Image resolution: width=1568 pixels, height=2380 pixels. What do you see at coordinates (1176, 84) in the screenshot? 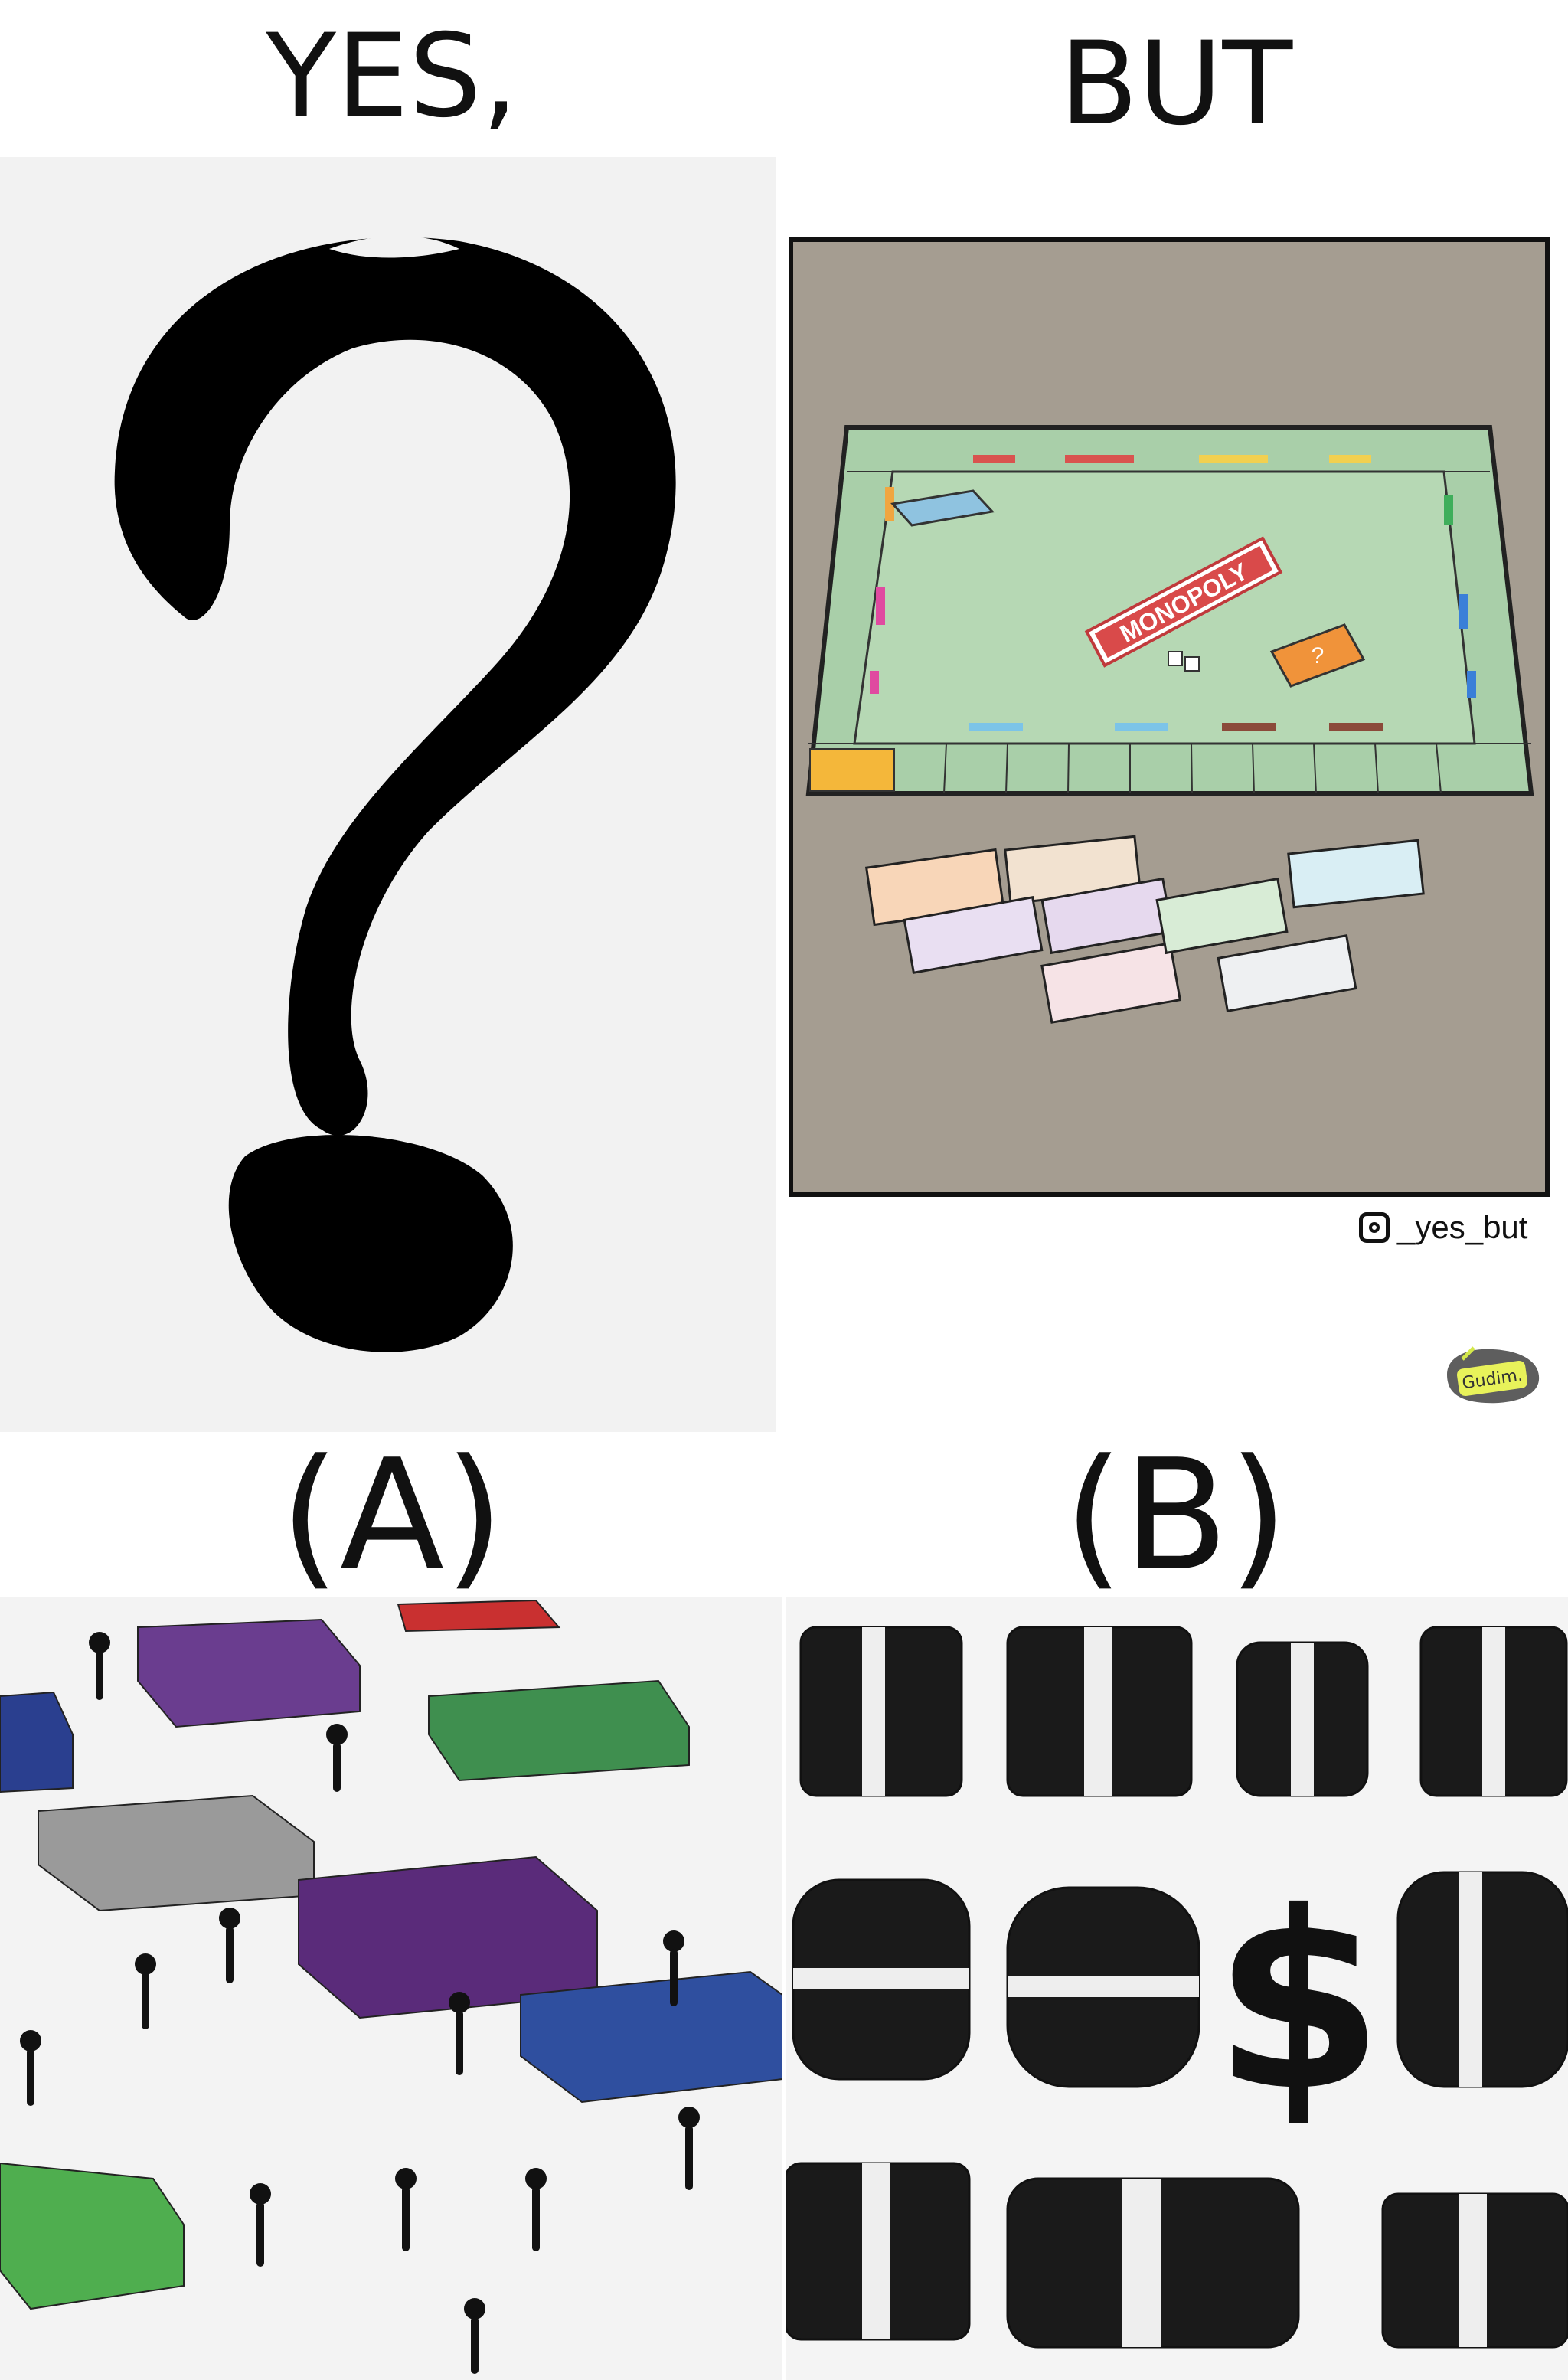
I see `caption-but: BUT` at bounding box center [1176, 84].